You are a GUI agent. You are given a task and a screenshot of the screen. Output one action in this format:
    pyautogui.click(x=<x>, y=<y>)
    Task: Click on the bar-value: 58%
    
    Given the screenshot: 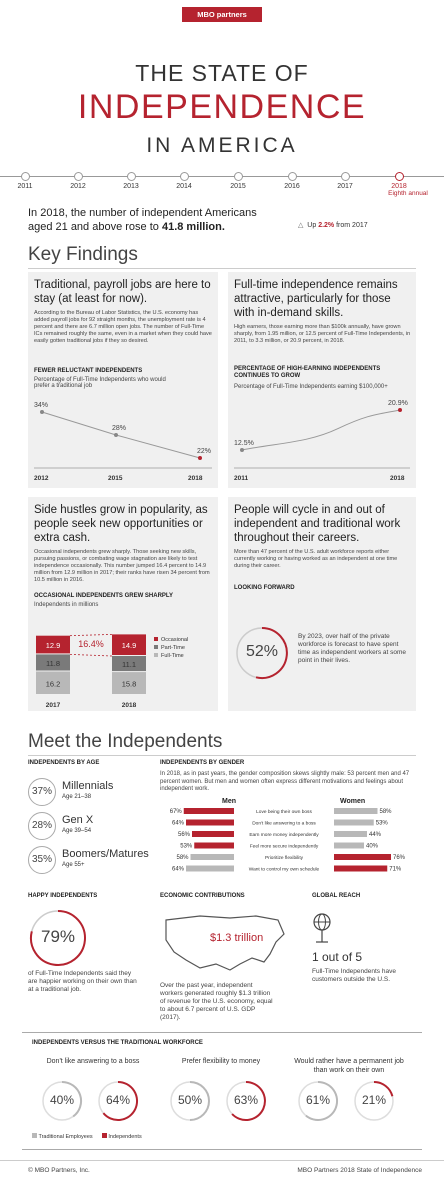 What is the action you would take?
    pyautogui.click(x=182, y=858)
    